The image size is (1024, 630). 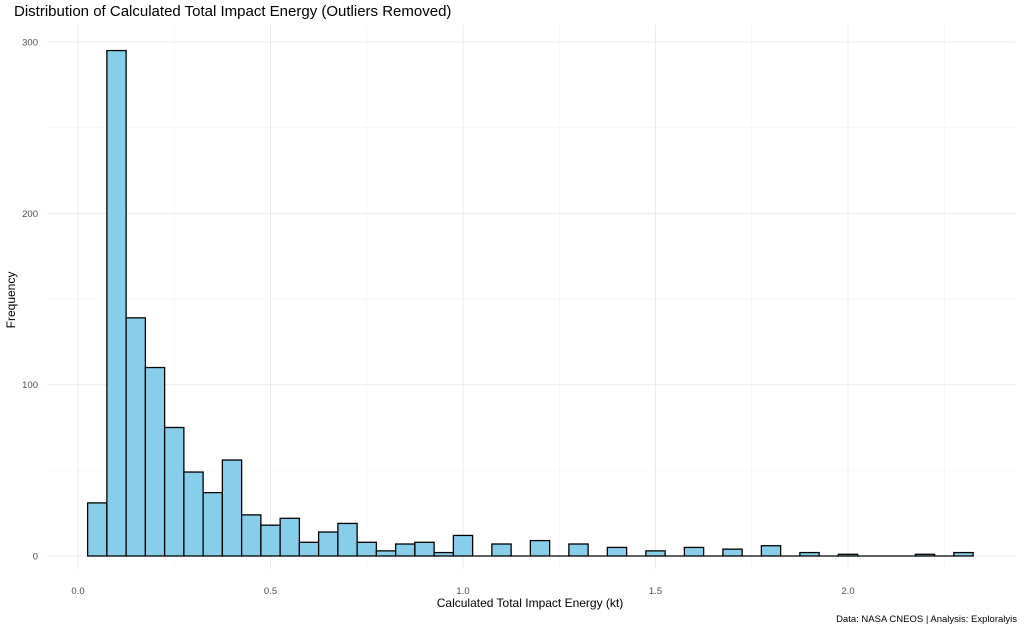 I want to click on y-tick-label: 0, so click(x=35, y=557).